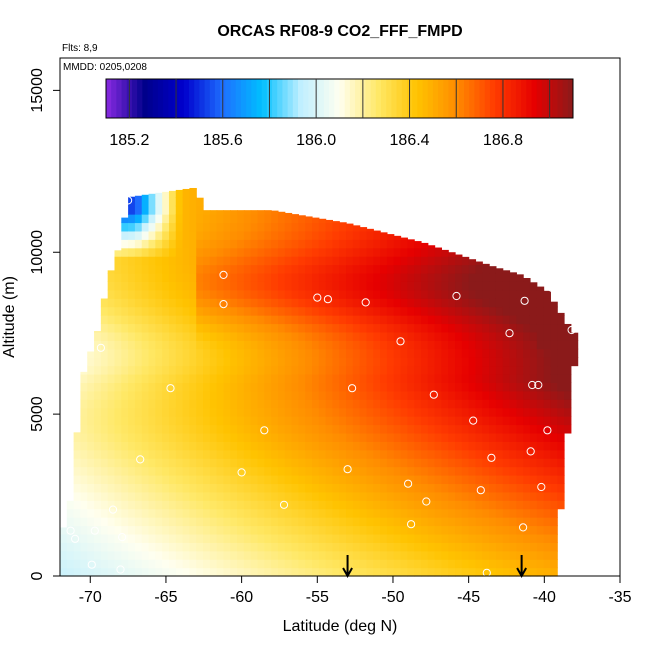 This screenshot has width=650, height=650. Describe the element at coordinates (165, 597) in the screenshot. I see `x-tick-label: -65` at that location.